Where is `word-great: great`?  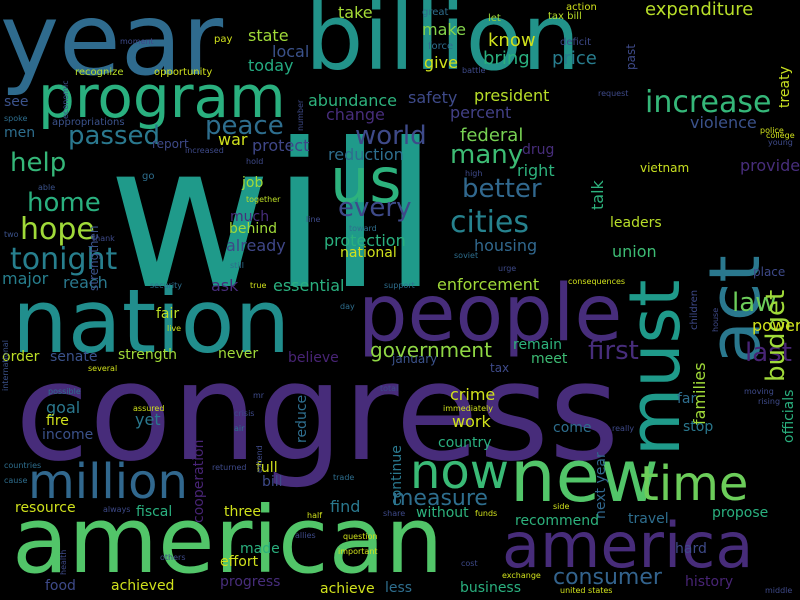
word-great: great is located at coordinates (435, 12).